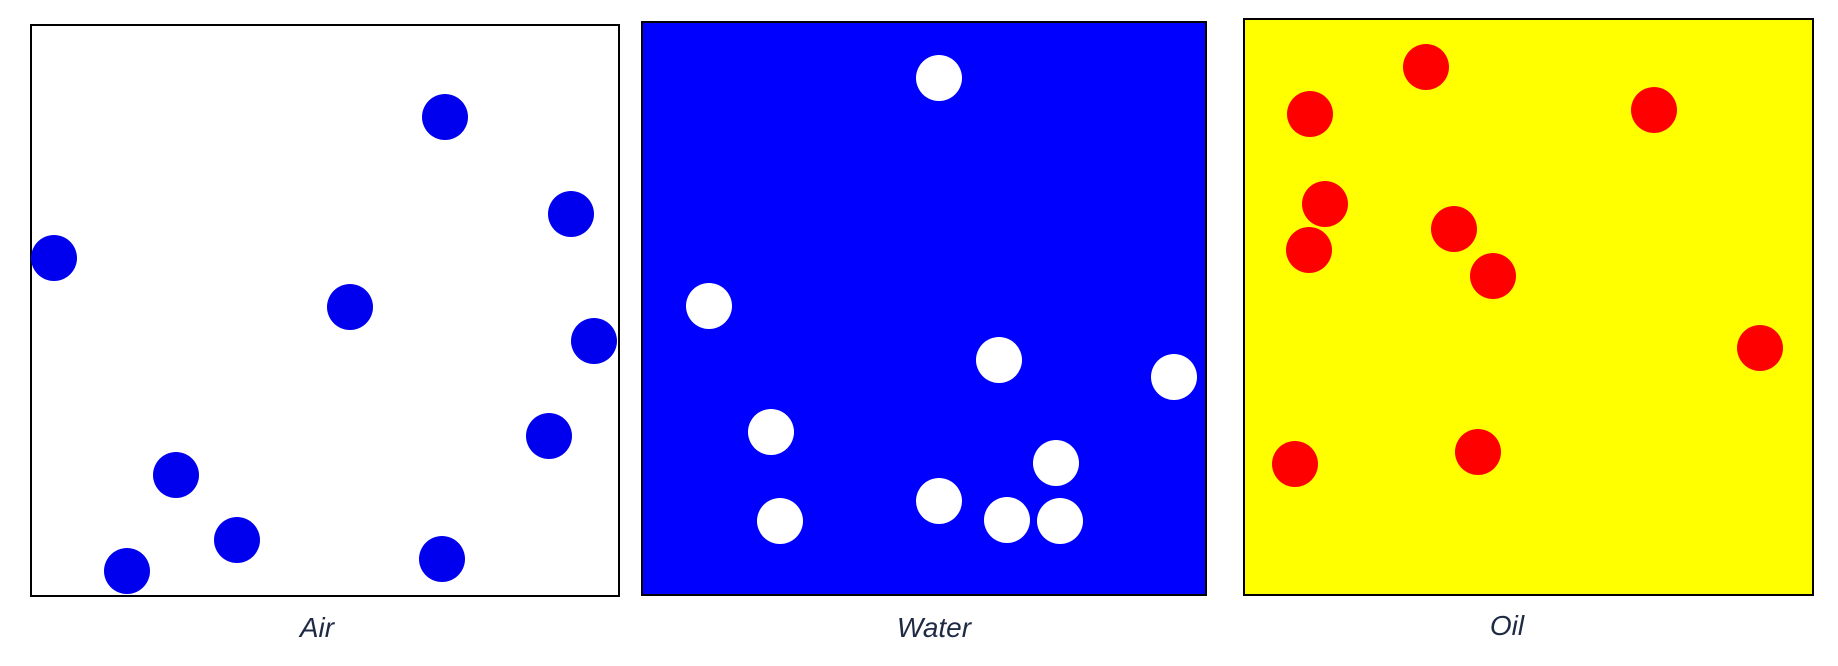 This screenshot has width=1838, height=666. Describe the element at coordinates (1507, 625) in the screenshot. I see `oil-label: Oil` at that location.